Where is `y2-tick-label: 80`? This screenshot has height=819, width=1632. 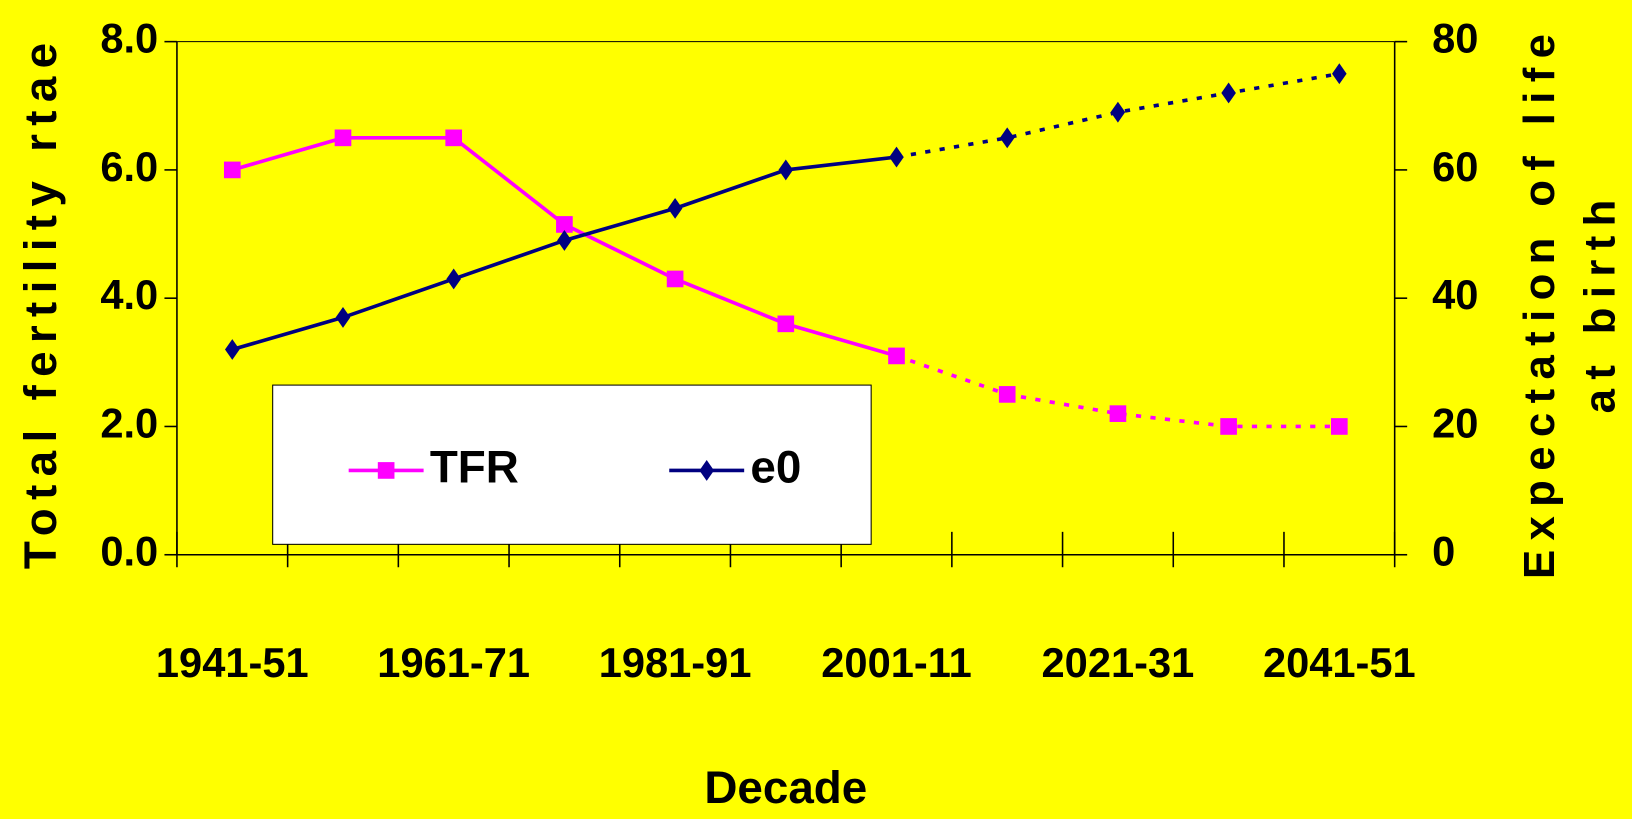 y2-tick-label: 80 is located at coordinates (1455, 38).